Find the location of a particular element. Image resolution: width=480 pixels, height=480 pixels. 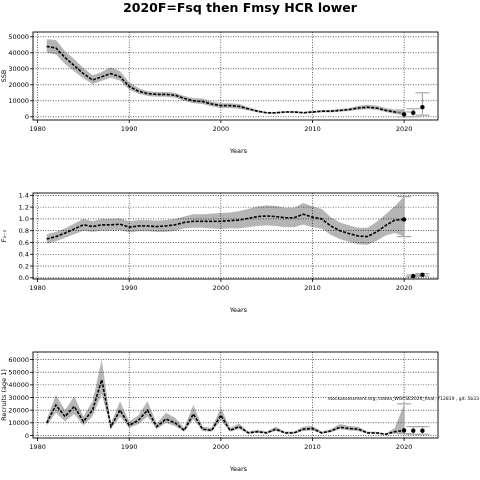

y-tick-label: 1.4 is located at coordinates (24, 196).